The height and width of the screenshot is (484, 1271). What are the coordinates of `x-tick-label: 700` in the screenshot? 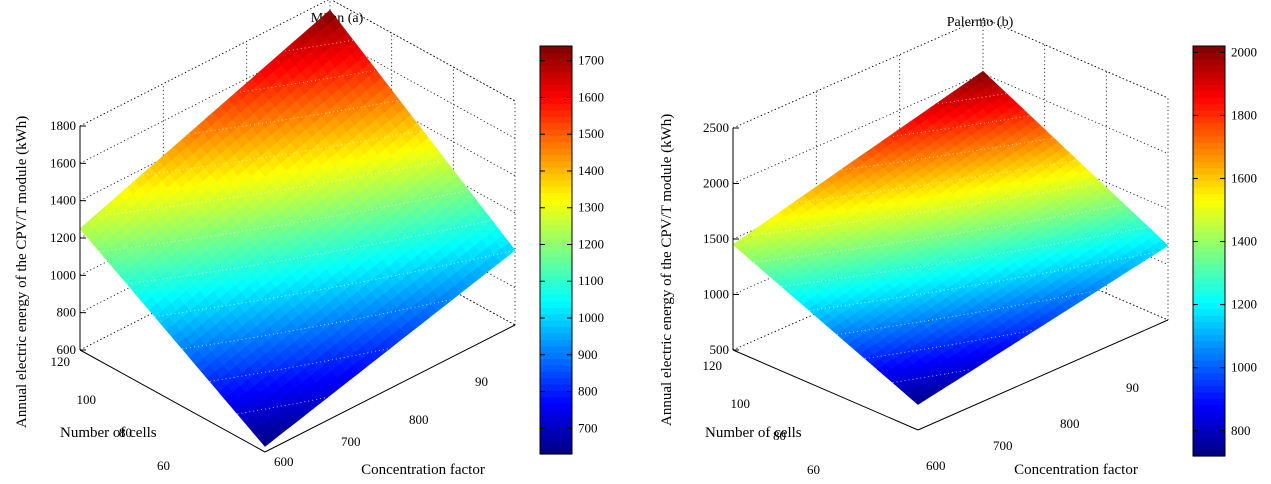 It's located at (351, 441).